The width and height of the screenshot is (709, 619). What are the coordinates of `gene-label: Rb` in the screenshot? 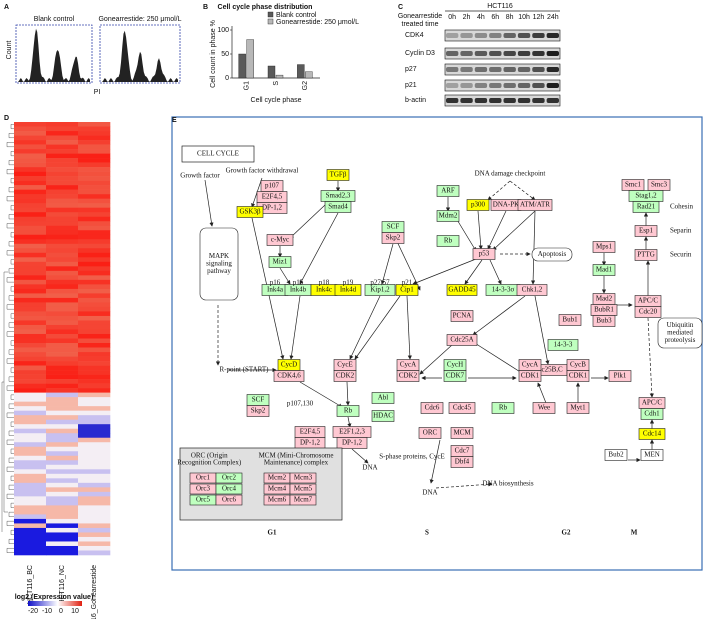 It's located at (448, 241).